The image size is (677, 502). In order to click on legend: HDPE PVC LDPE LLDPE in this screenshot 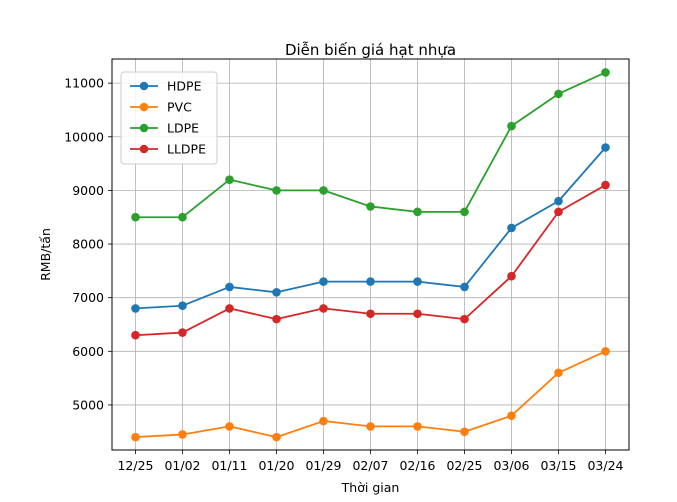, I will do `click(169, 118)`.